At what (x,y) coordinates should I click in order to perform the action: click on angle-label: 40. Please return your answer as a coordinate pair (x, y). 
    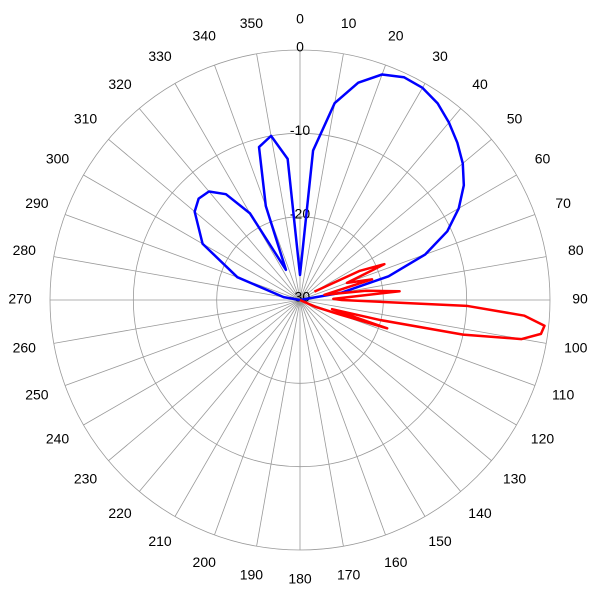
    Looking at the image, I should click on (480, 84).